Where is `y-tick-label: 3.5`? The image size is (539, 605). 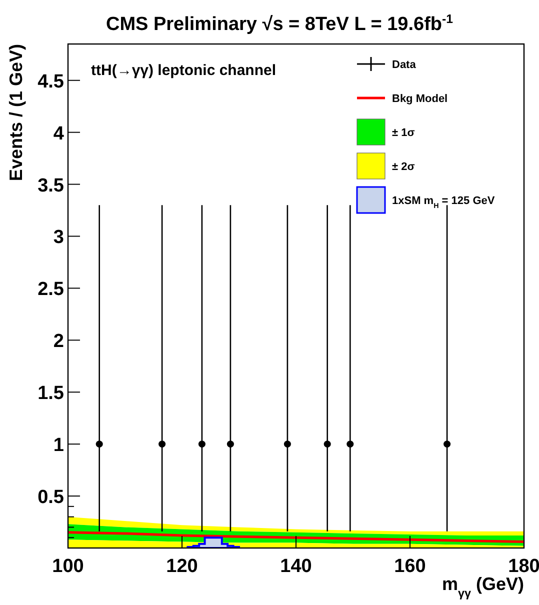
y-tick-label: 3.5 is located at coordinates (51, 185).